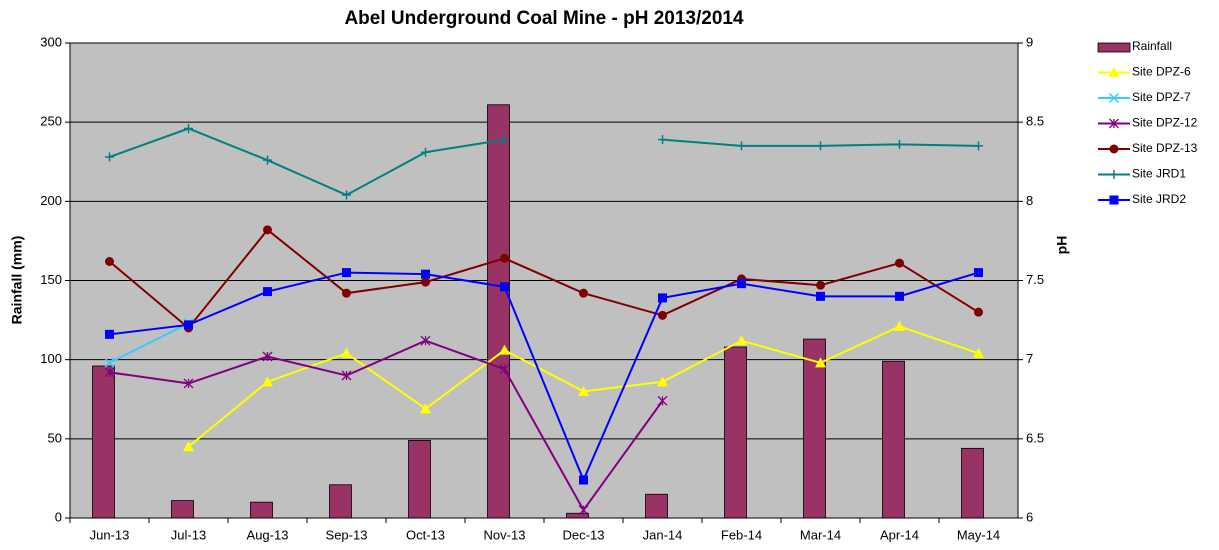  I want to click on x-tick-label: Aug-13, so click(268, 534).